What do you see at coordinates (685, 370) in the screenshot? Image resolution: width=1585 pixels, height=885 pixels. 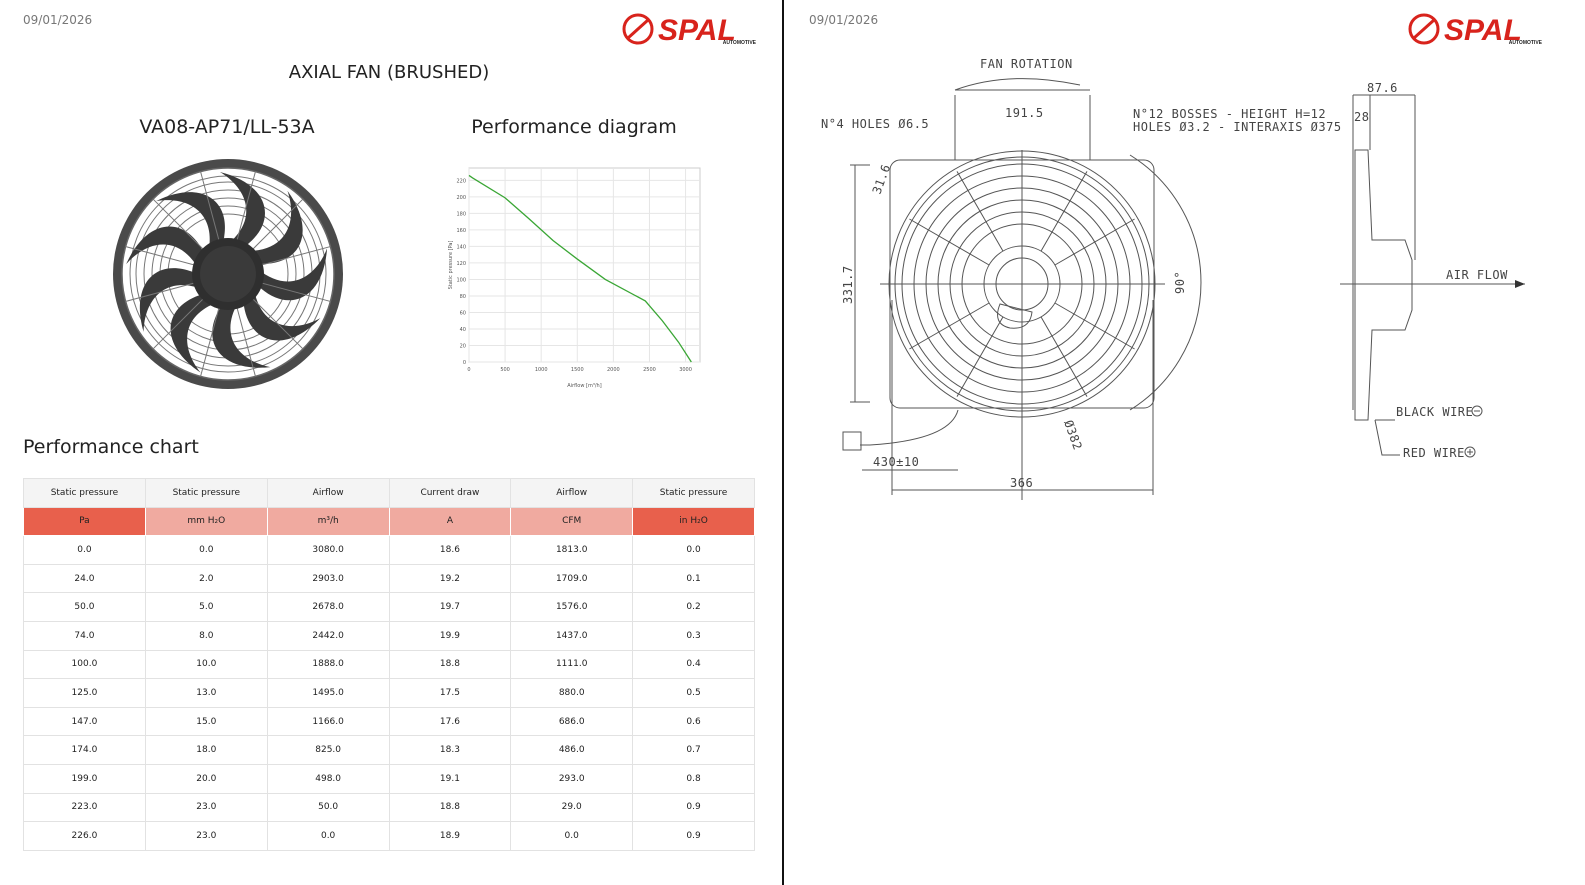 I see `x-tick-label: 3000` at bounding box center [685, 370].